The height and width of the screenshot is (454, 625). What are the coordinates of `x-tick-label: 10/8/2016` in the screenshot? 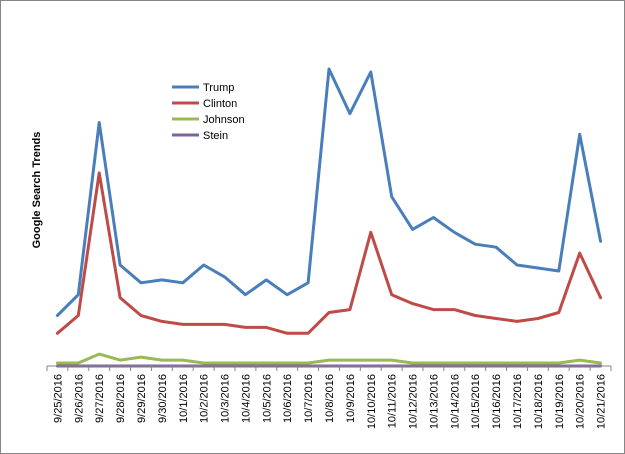 It's located at (330, 398).